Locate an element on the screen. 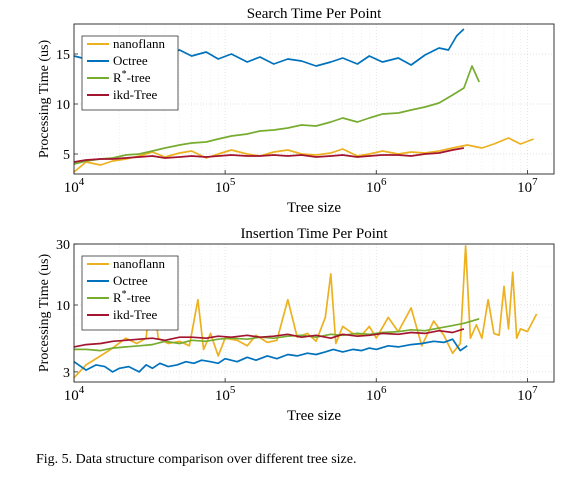  series-line-octree is located at coordinates (270, 355).